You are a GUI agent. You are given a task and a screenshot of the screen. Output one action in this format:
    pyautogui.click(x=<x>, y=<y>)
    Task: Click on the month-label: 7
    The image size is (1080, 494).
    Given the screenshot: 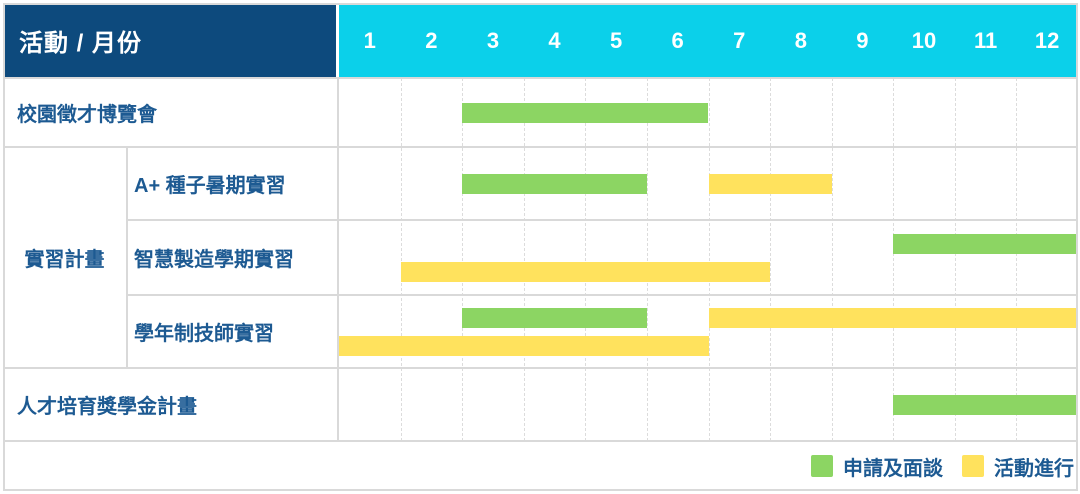 What is the action you would take?
    pyautogui.click(x=739, y=40)
    